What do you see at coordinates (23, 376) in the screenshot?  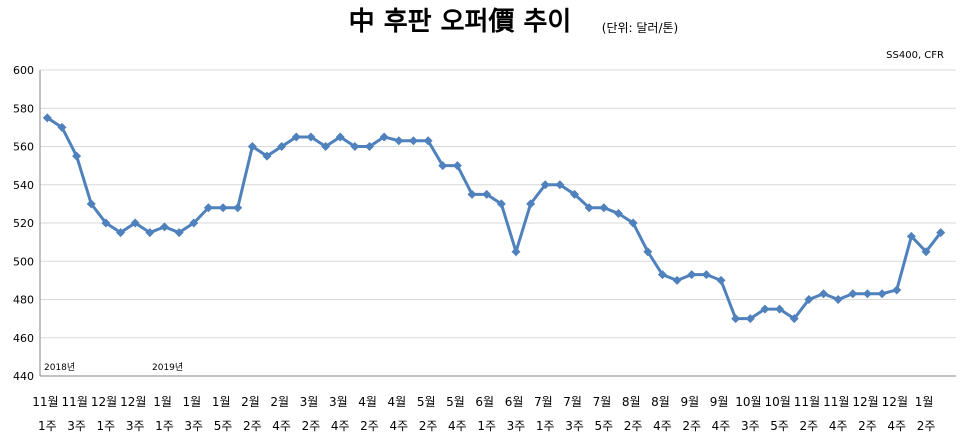 I see `y-tick-label: 440` at bounding box center [23, 376].